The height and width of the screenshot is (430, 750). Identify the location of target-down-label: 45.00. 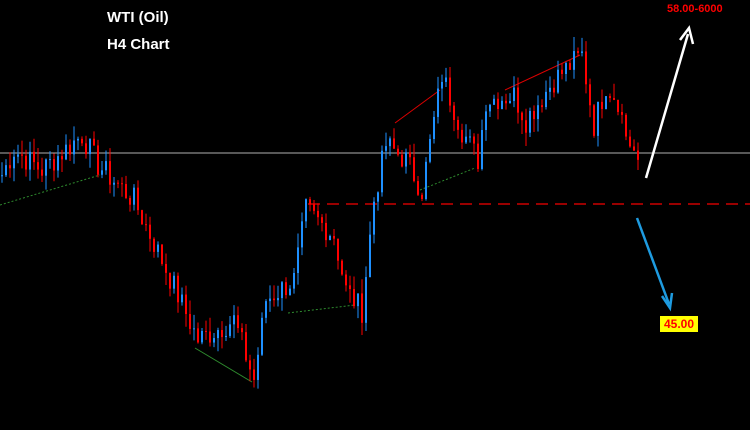
(679, 324).